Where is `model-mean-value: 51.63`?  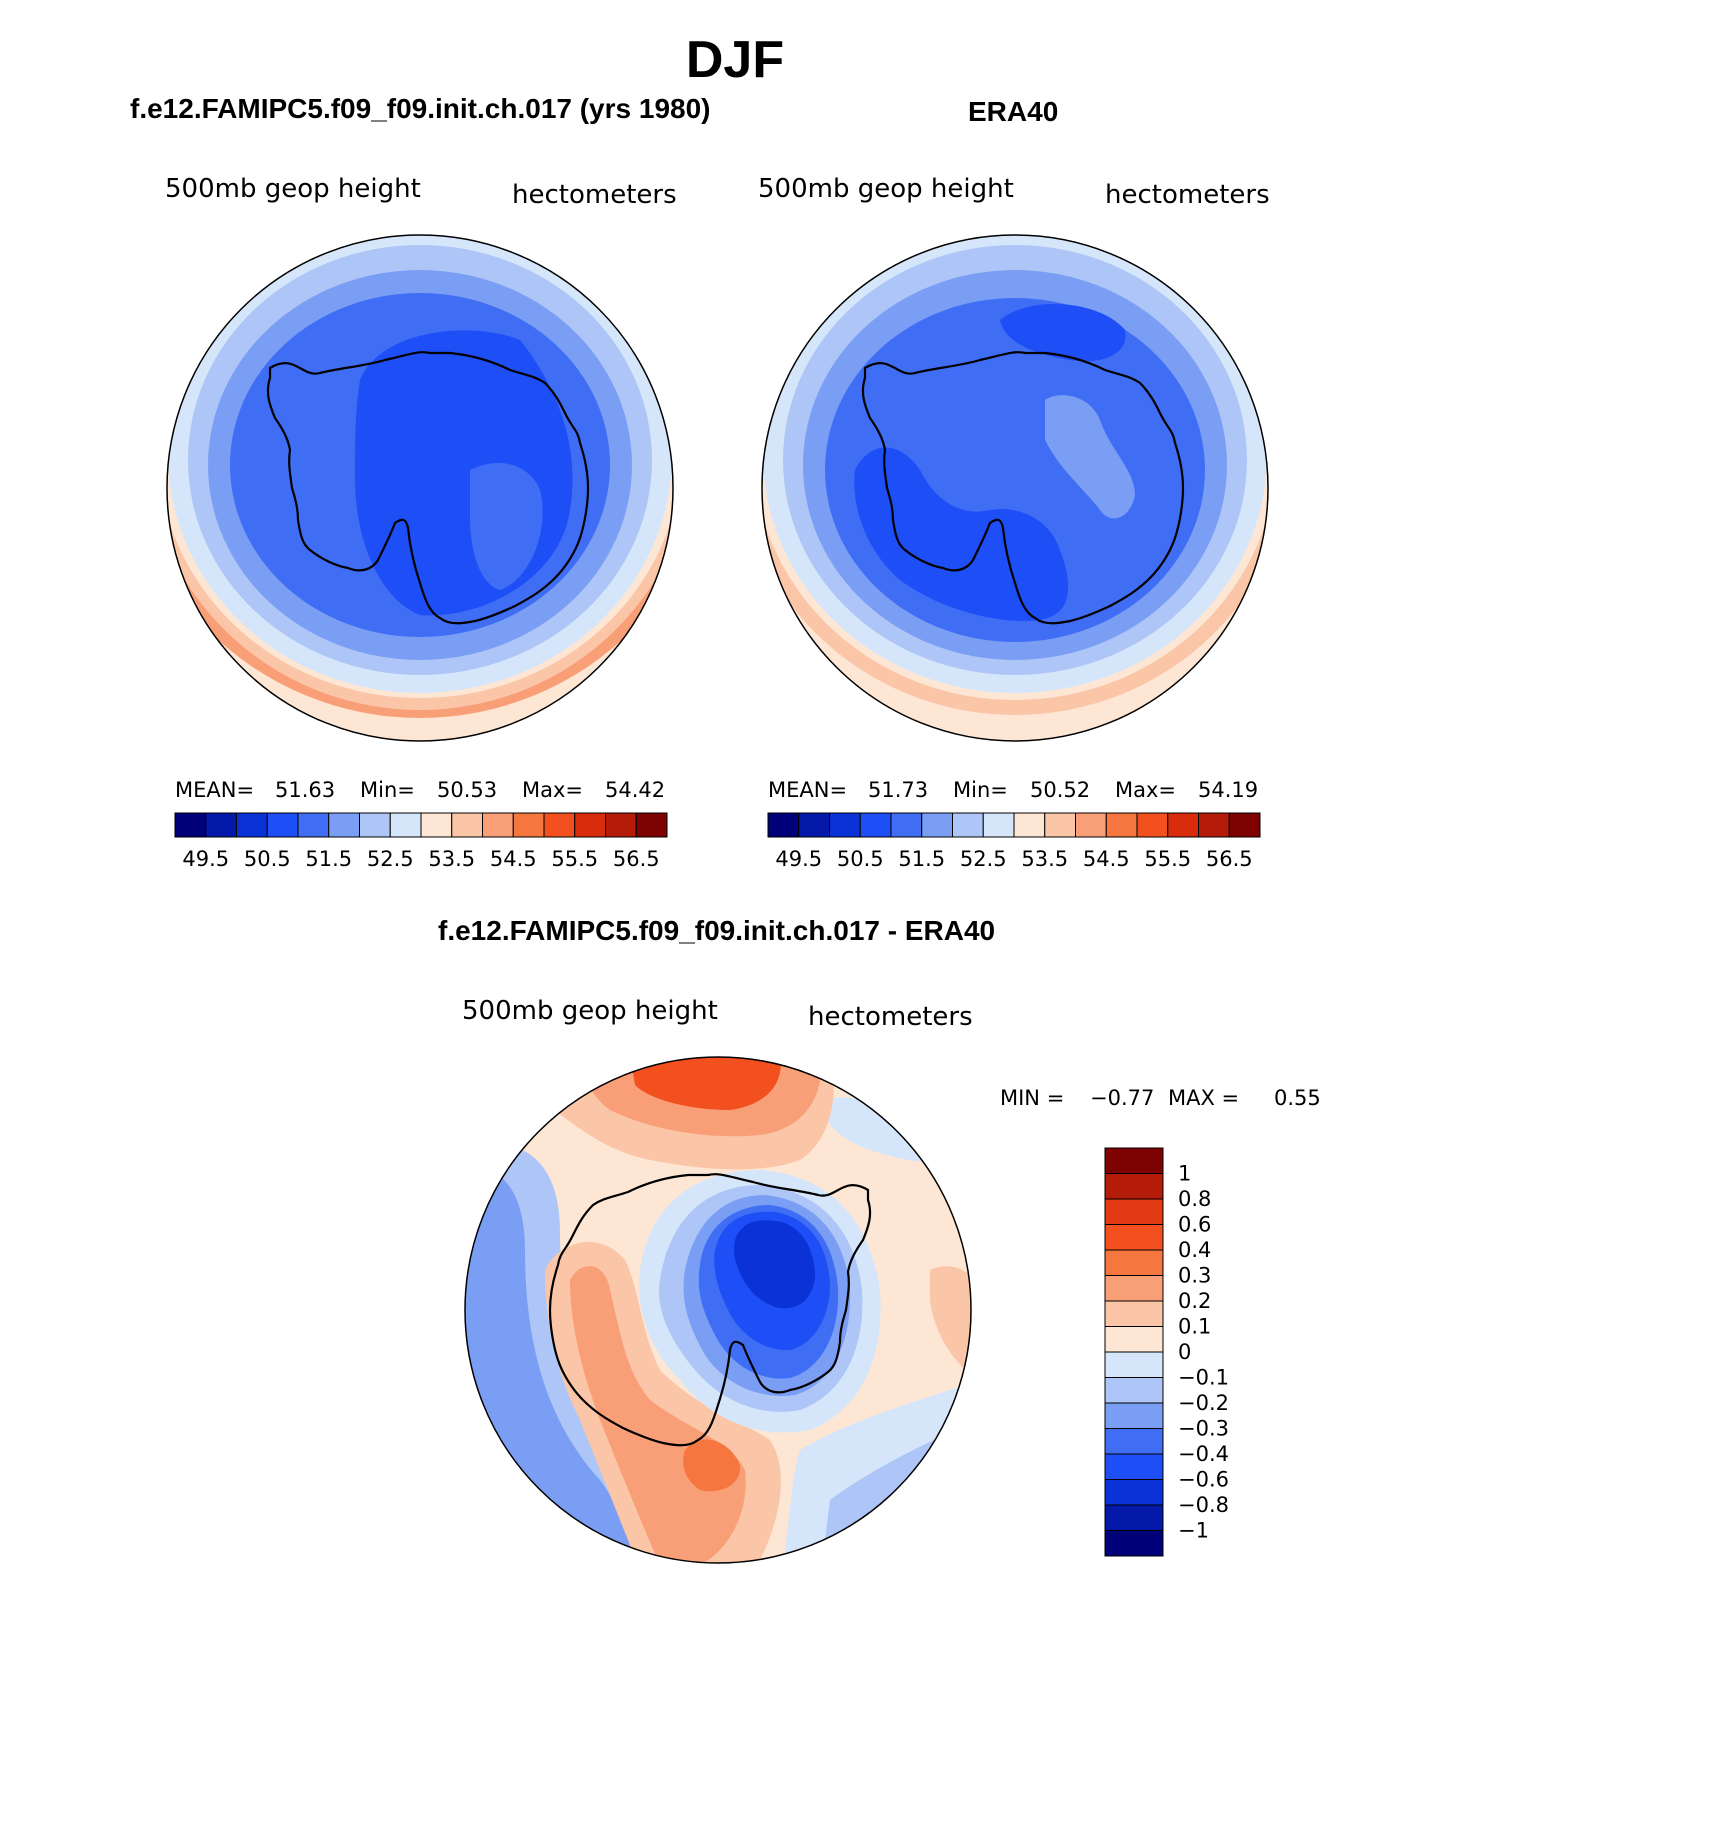 model-mean-value: 51.63 is located at coordinates (305, 790).